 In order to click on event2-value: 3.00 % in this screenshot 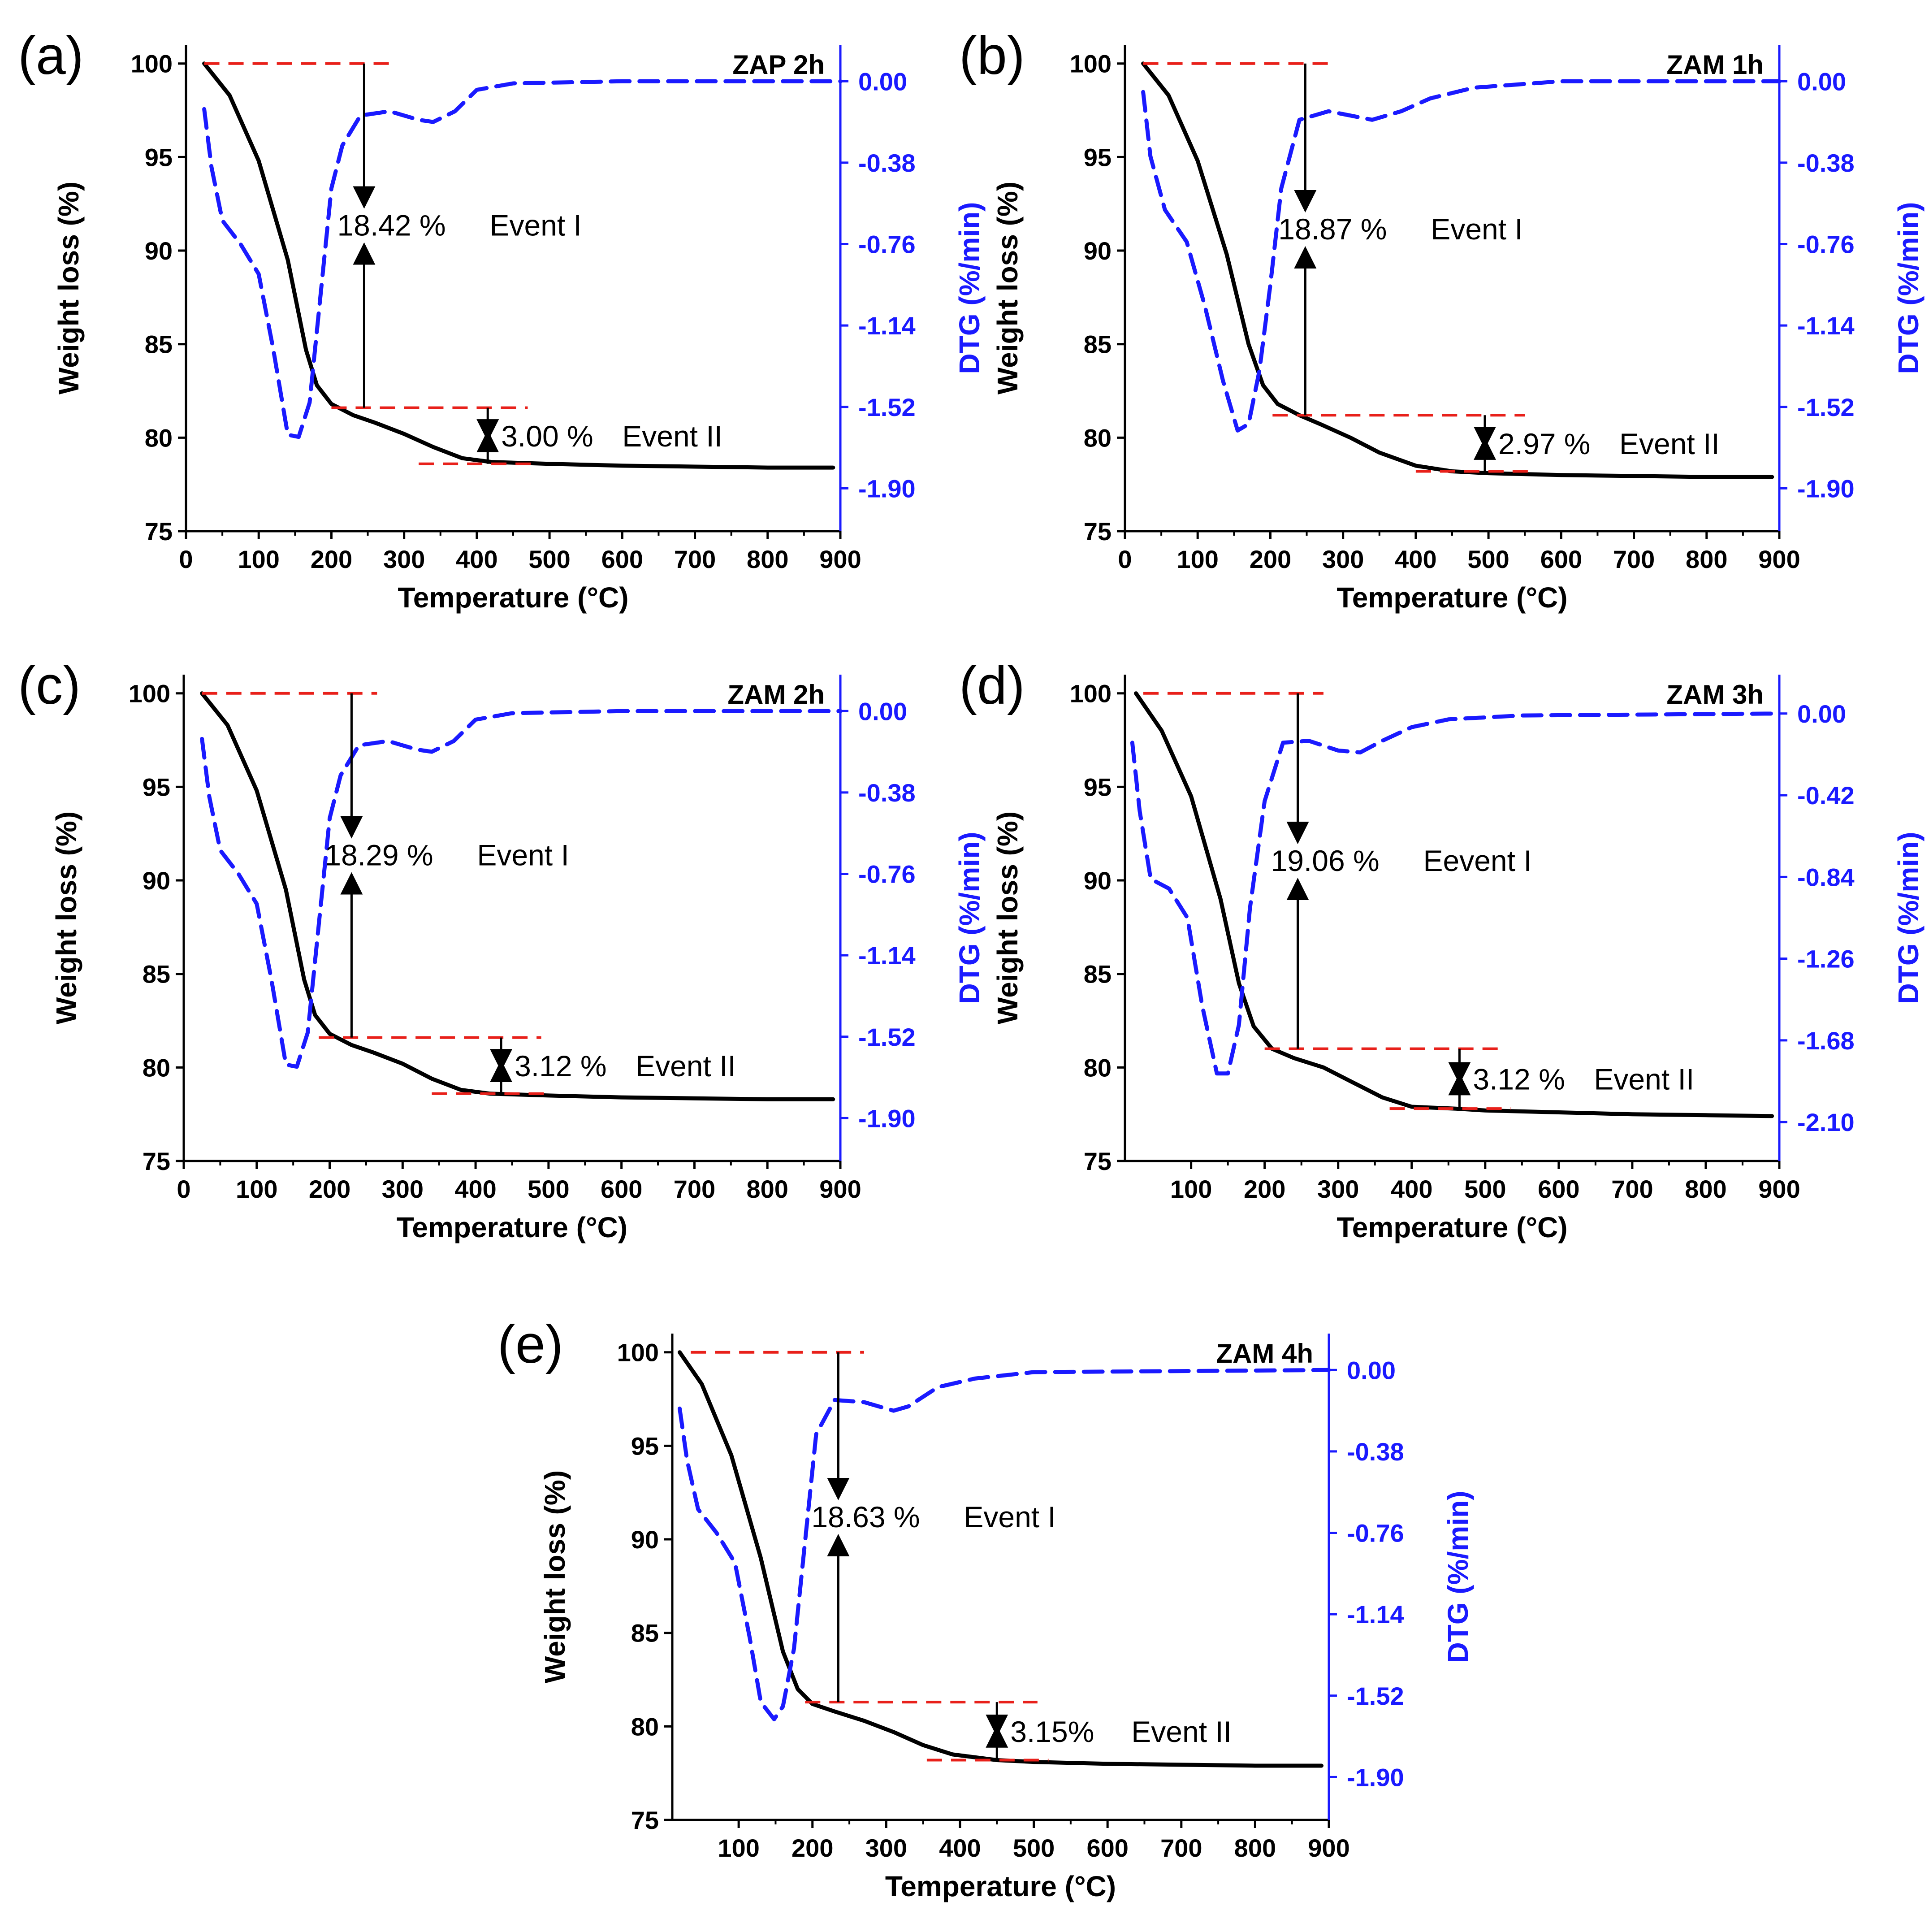, I will do `click(547, 436)`.